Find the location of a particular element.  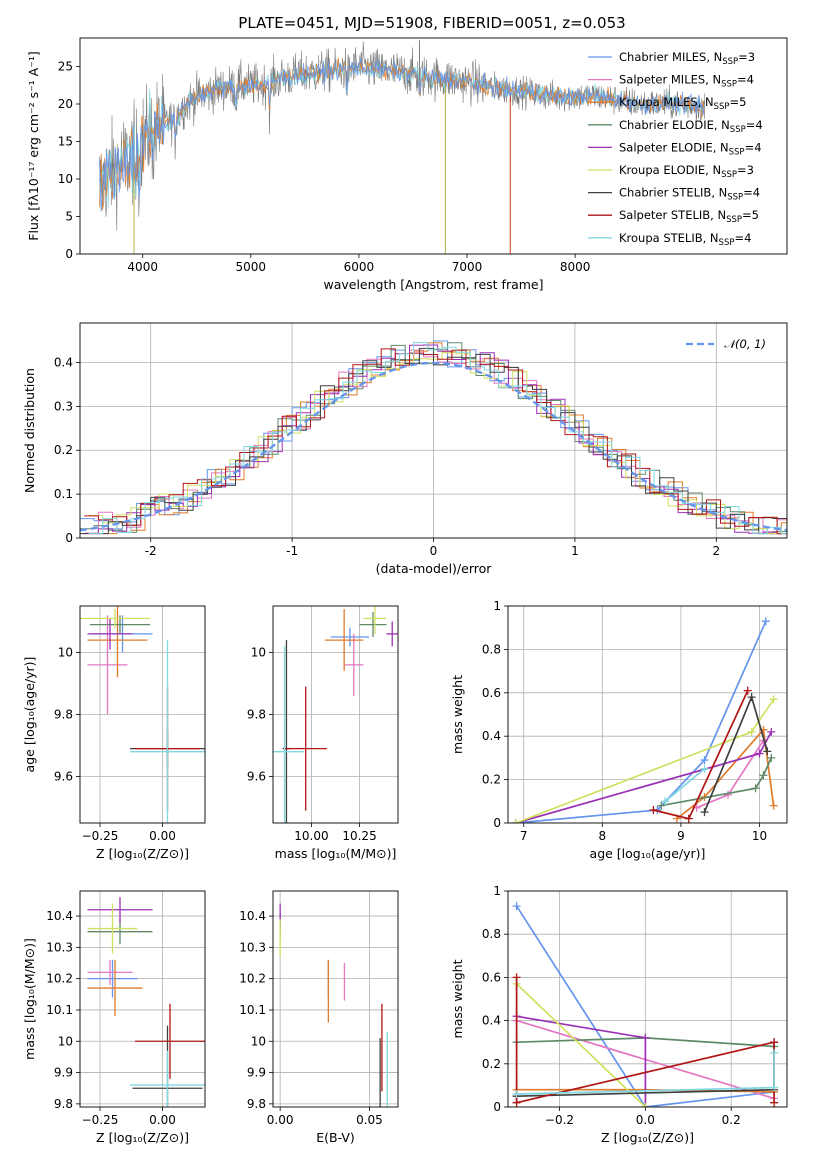

observed-spectrum is located at coordinates (402, 136).